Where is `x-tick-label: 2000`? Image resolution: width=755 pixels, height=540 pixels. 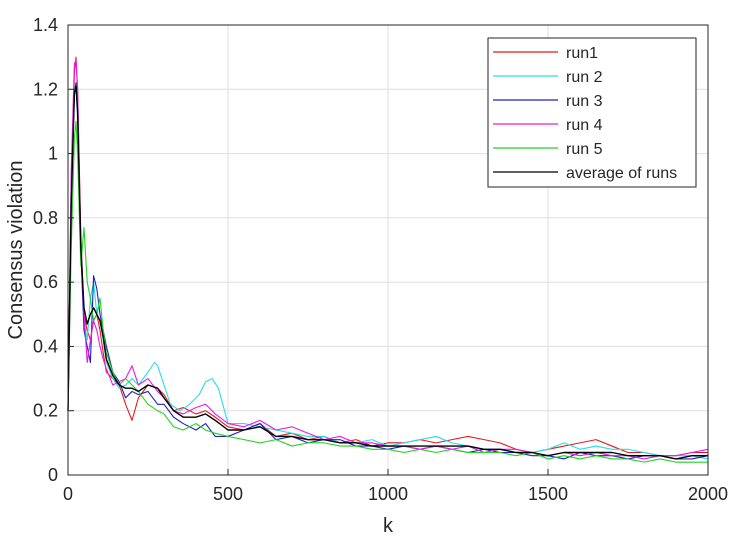
x-tick-label: 2000 is located at coordinates (708, 494).